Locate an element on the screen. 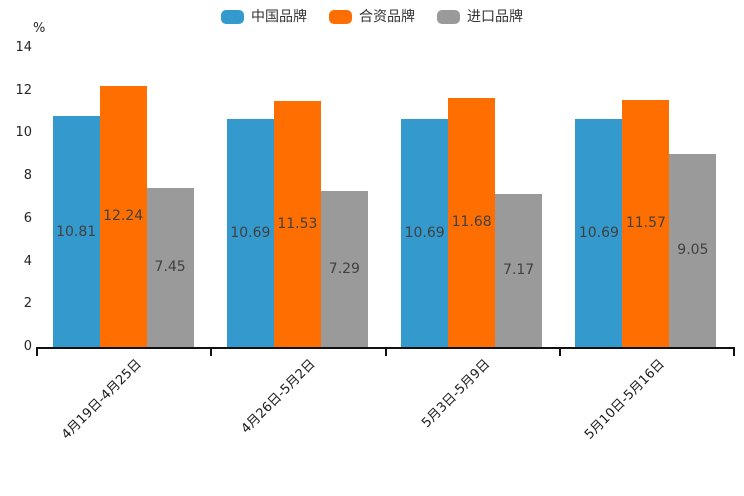  bar-进口品牌-2: 7.29 is located at coordinates (344, 269).